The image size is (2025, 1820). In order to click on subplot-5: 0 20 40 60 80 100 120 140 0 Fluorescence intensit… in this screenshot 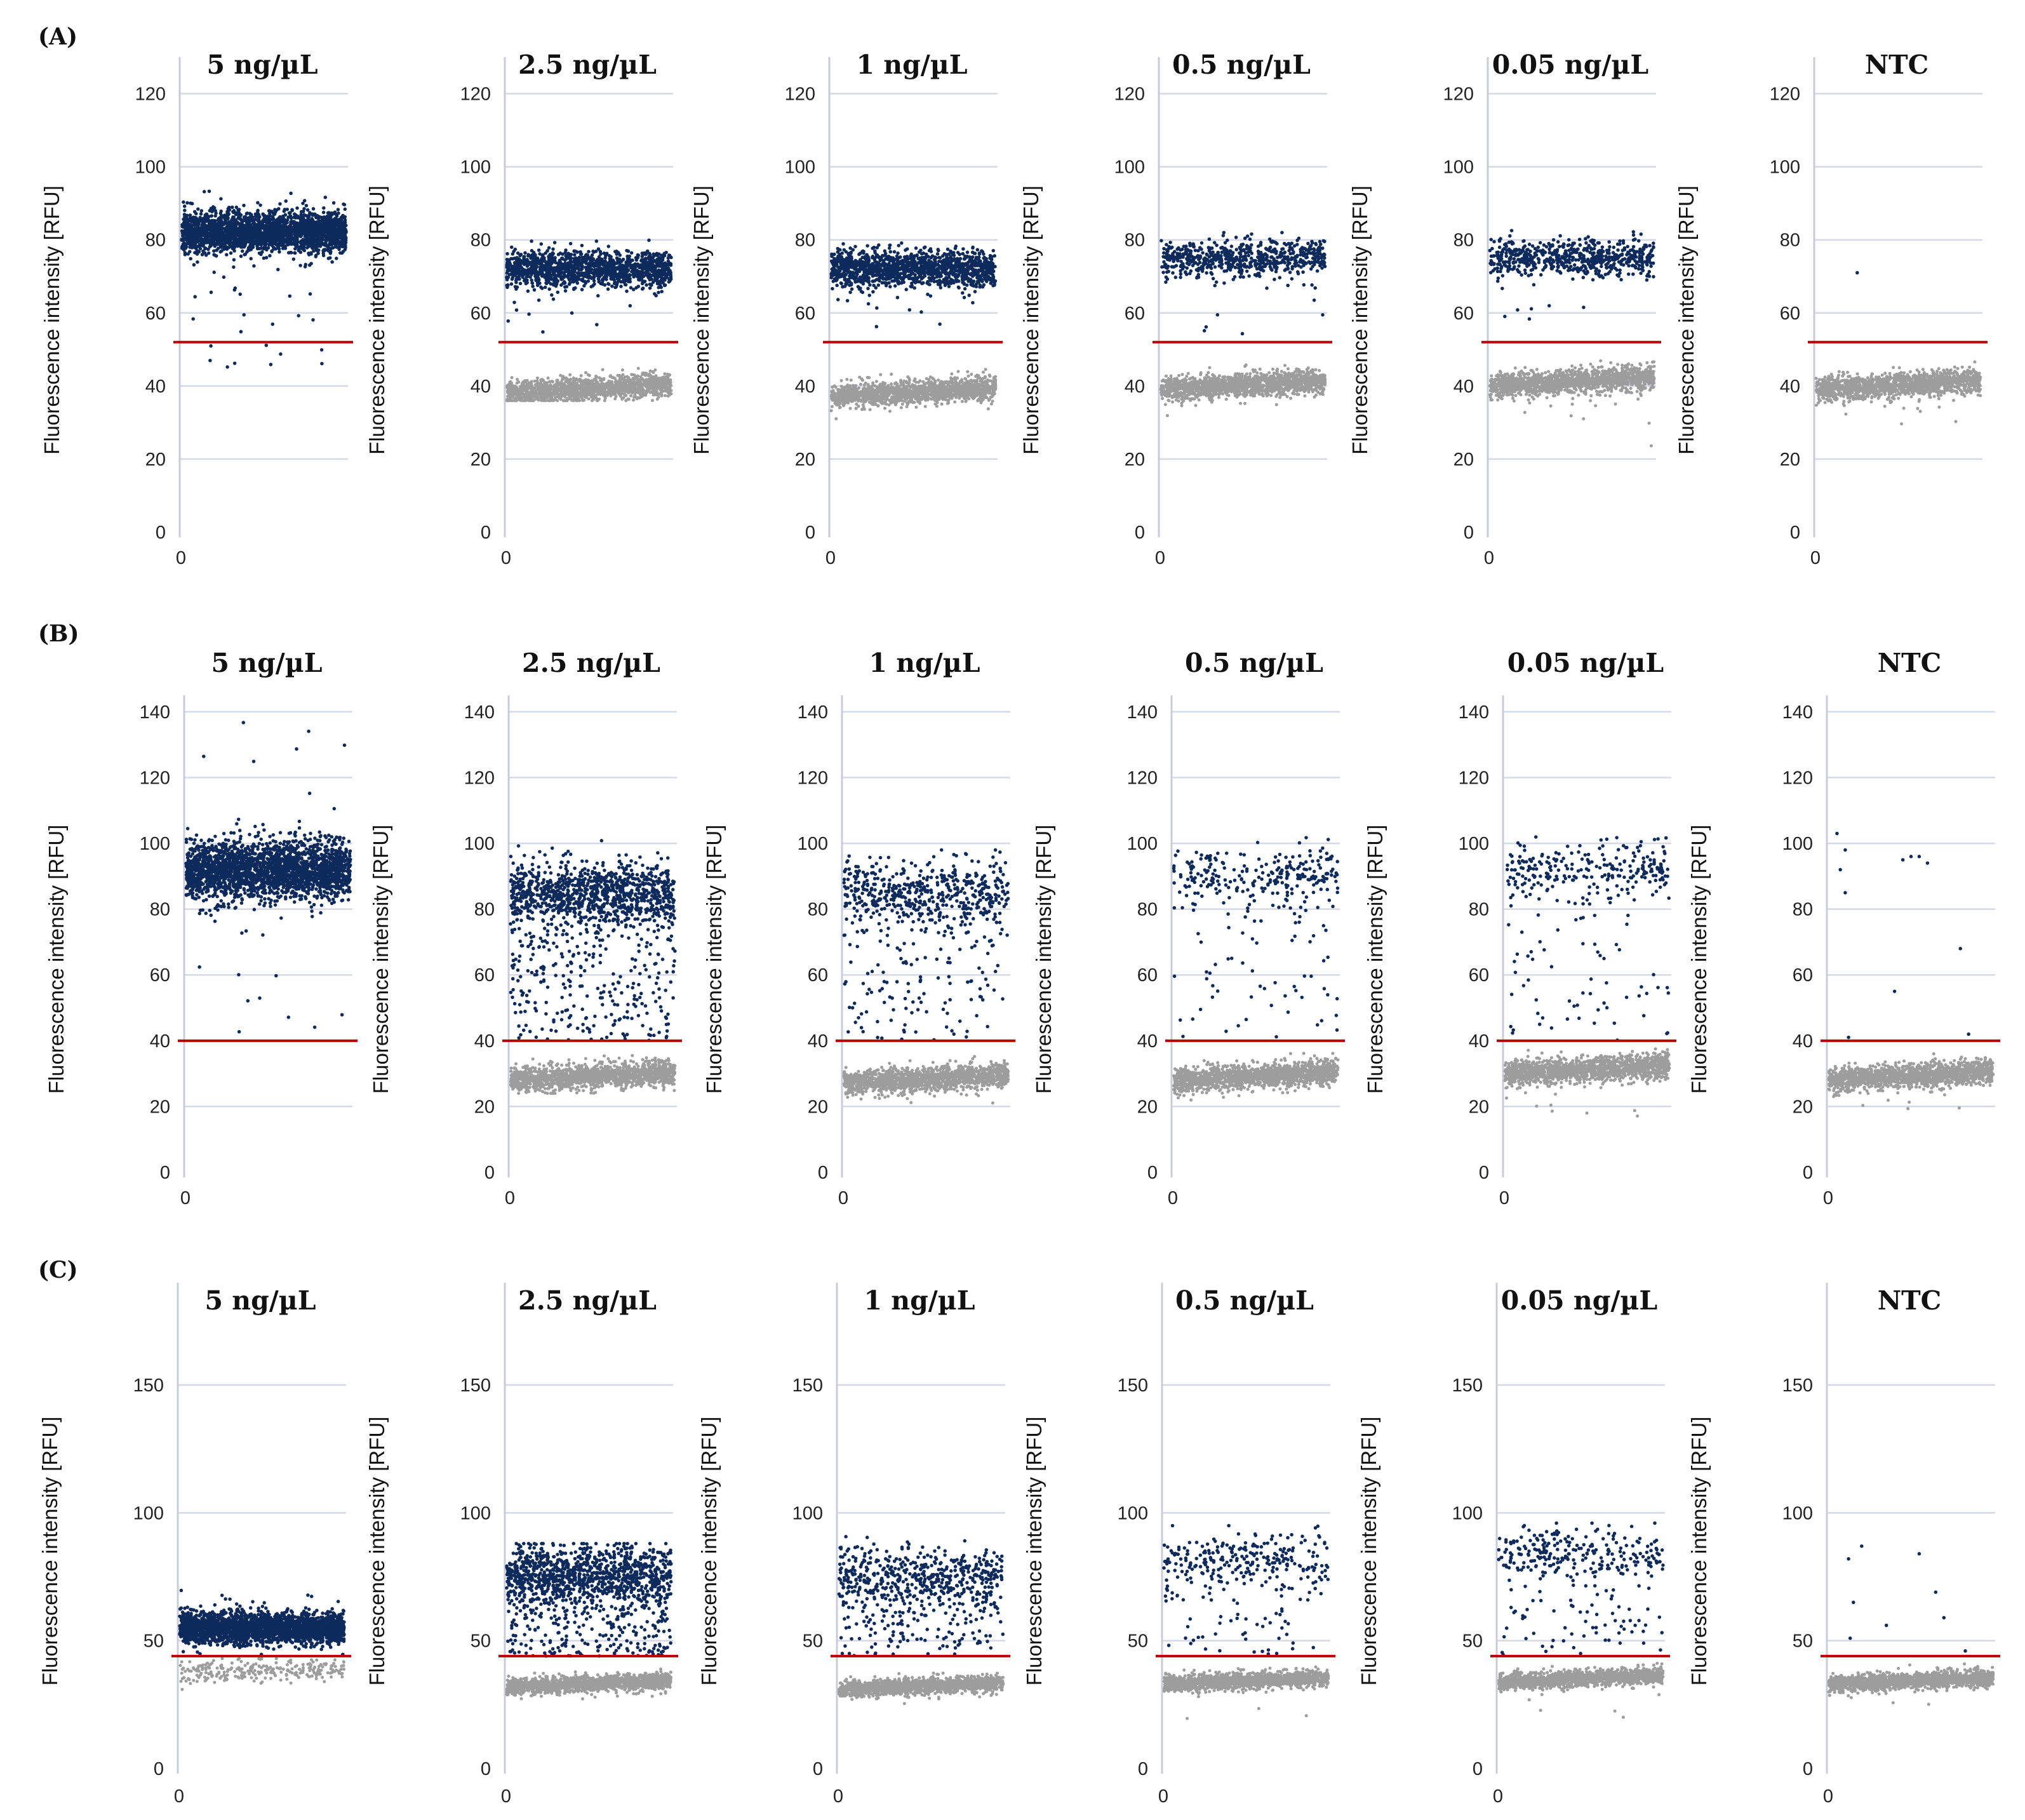, I will do `click(1519, 928)`.